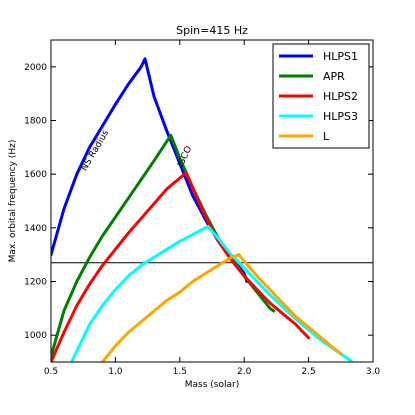 The height and width of the screenshot is (415, 415). Describe the element at coordinates (340, 96) in the screenshot. I see `legend-label: HLPS2` at that location.